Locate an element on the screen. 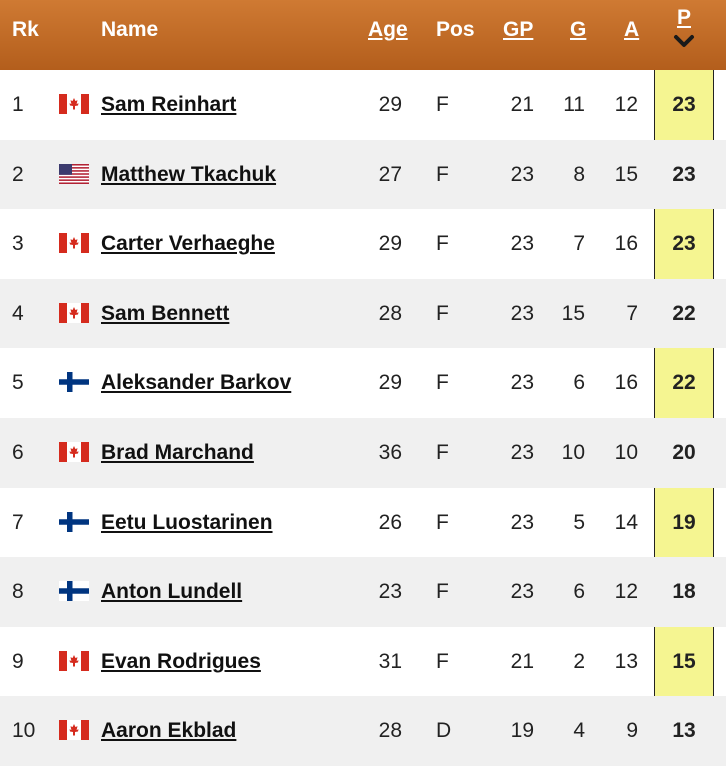  player-name-link: Matthew Tkachuk is located at coordinates (189, 174).